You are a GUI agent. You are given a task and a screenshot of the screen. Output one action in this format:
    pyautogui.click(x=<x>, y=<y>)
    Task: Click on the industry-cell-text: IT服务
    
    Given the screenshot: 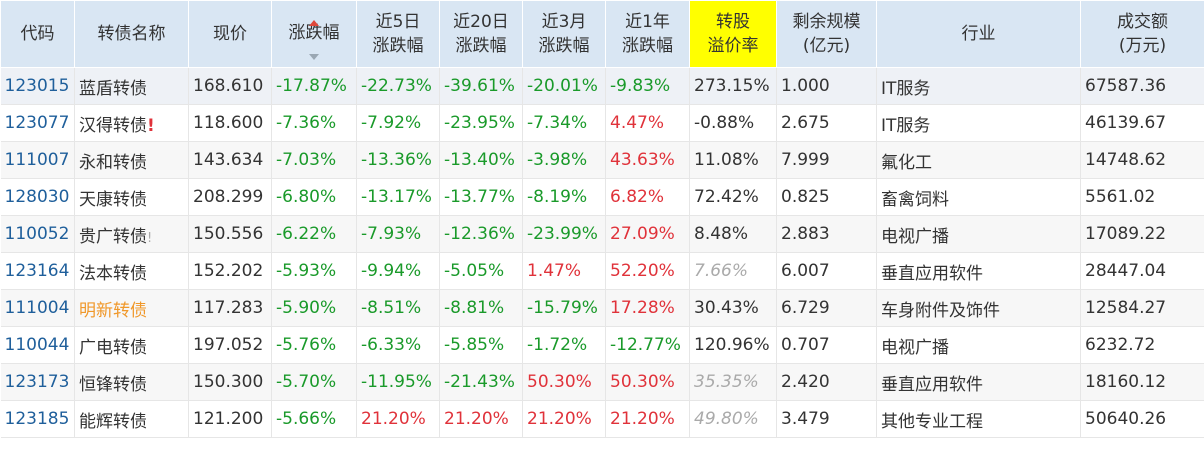 What is the action you would take?
    pyautogui.click(x=906, y=88)
    